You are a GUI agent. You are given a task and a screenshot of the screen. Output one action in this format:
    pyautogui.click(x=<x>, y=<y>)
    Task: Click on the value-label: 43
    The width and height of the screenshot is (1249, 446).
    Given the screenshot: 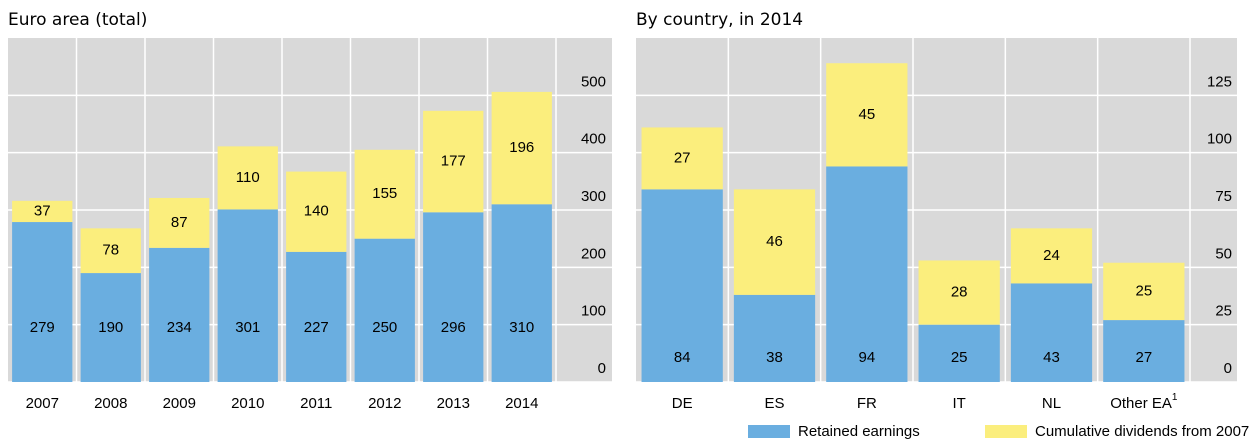 What is the action you would take?
    pyautogui.click(x=1051, y=357)
    